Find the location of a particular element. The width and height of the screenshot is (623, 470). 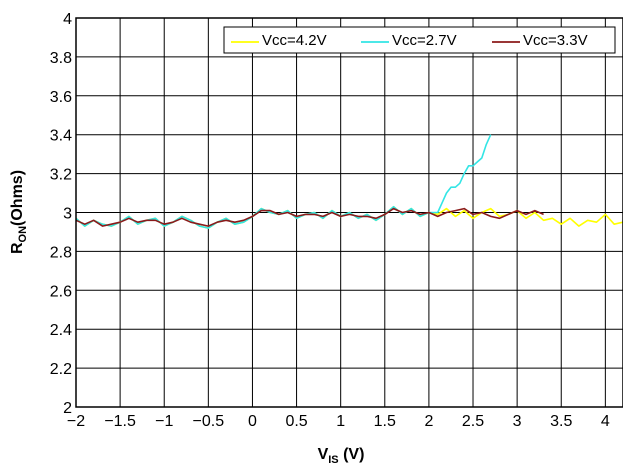

y-tick-label: 2.4 is located at coordinates (61, 330).